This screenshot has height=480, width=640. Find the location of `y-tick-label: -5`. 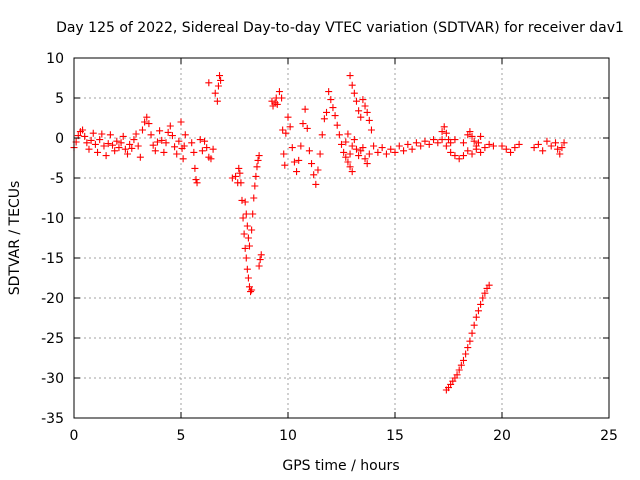

y-tick-label: -5 is located at coordinates (57, 179).